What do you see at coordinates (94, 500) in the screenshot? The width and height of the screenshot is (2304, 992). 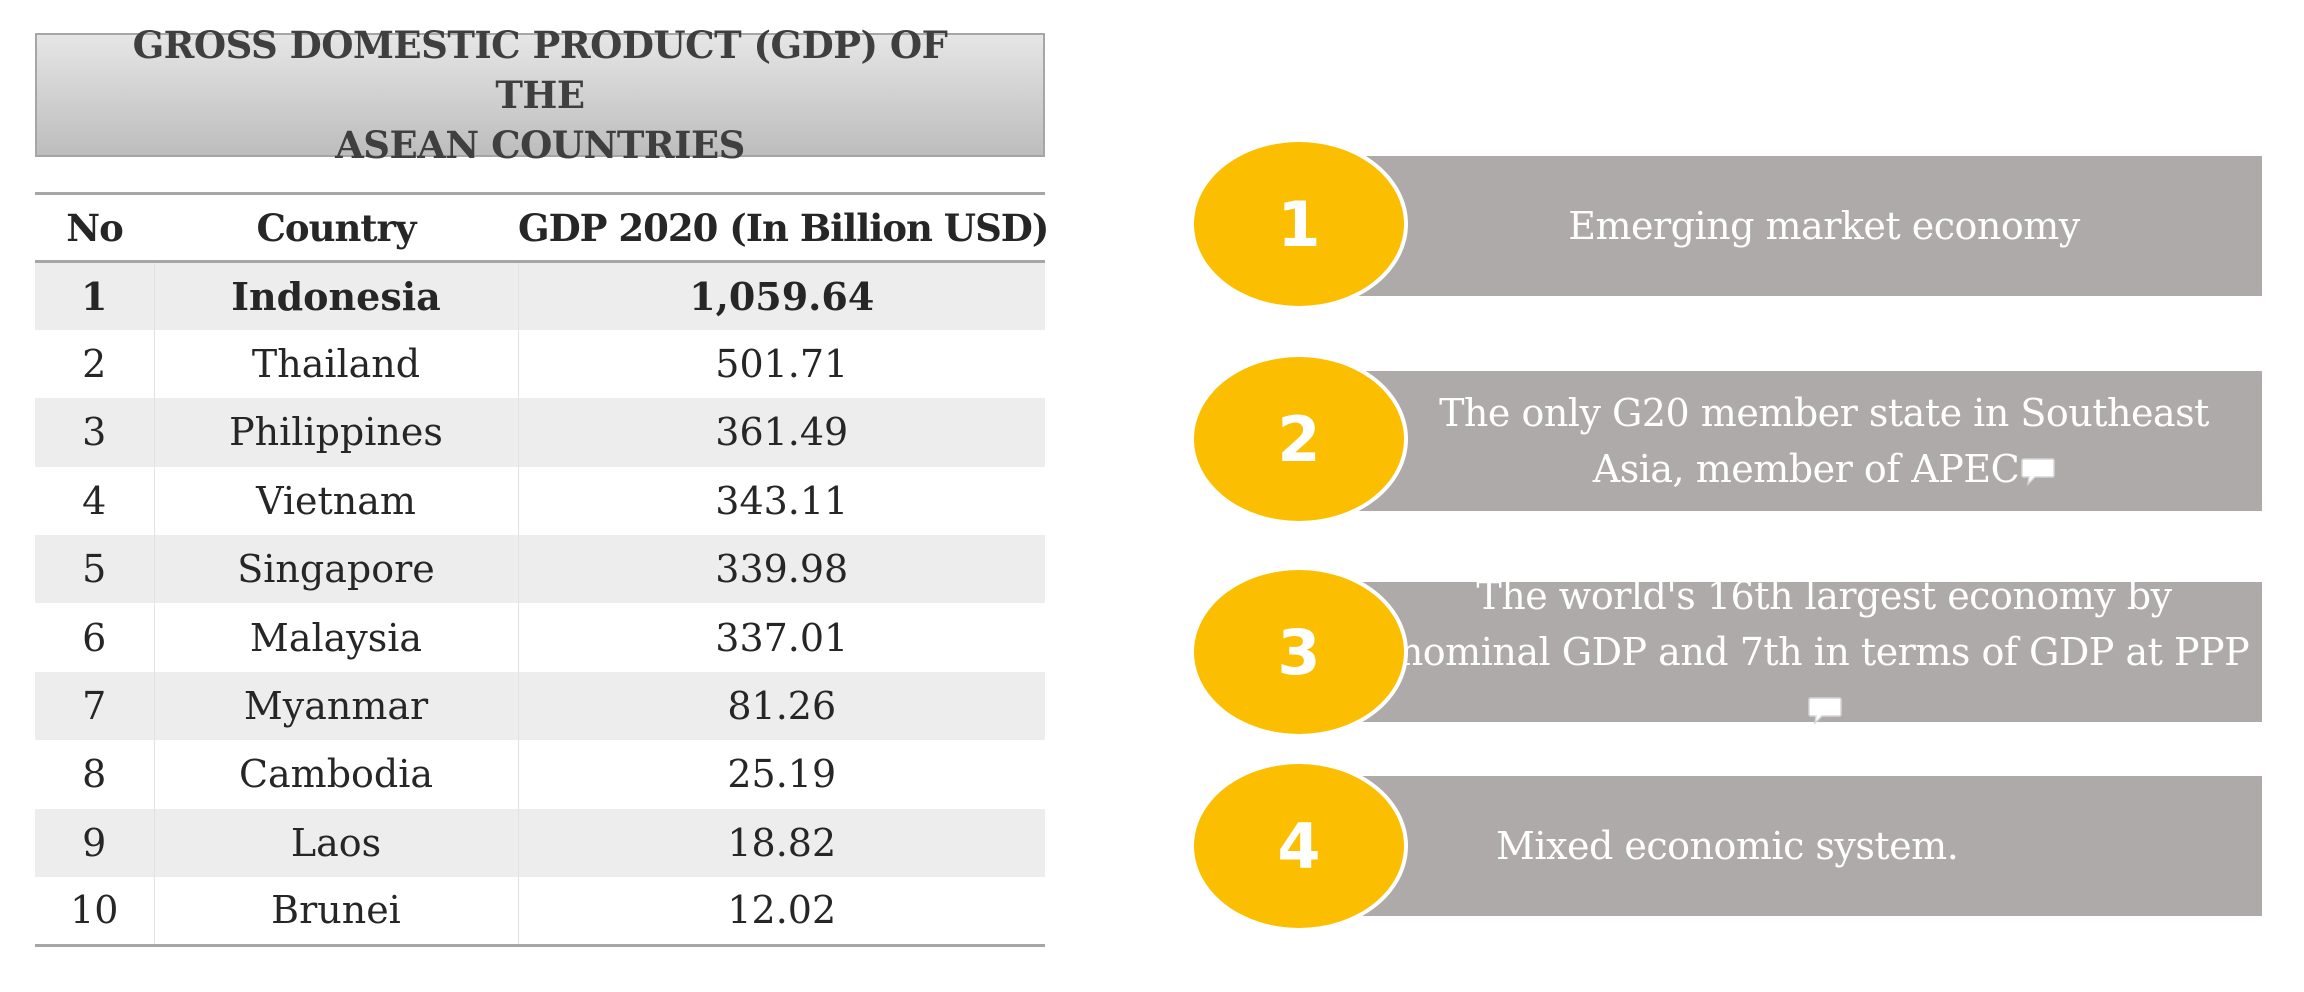 I see `cell-no: 4` at bounding box center [94, 500].